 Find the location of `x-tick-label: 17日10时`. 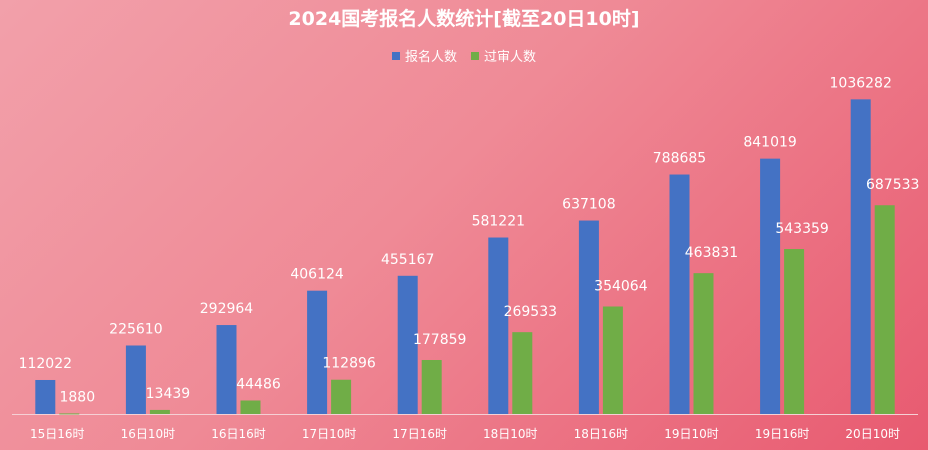

x-tick-label: 17日10时 is located at coordinates (329, 434).